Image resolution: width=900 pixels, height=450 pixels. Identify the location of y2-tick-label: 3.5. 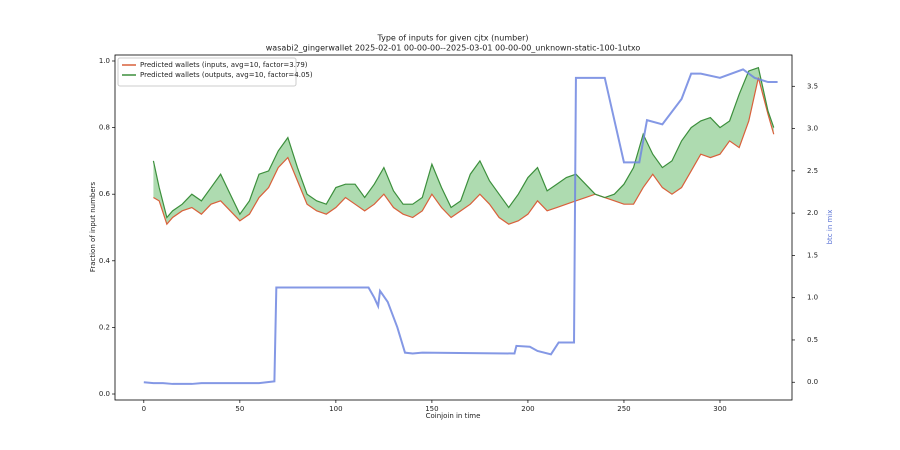
(812, 86).